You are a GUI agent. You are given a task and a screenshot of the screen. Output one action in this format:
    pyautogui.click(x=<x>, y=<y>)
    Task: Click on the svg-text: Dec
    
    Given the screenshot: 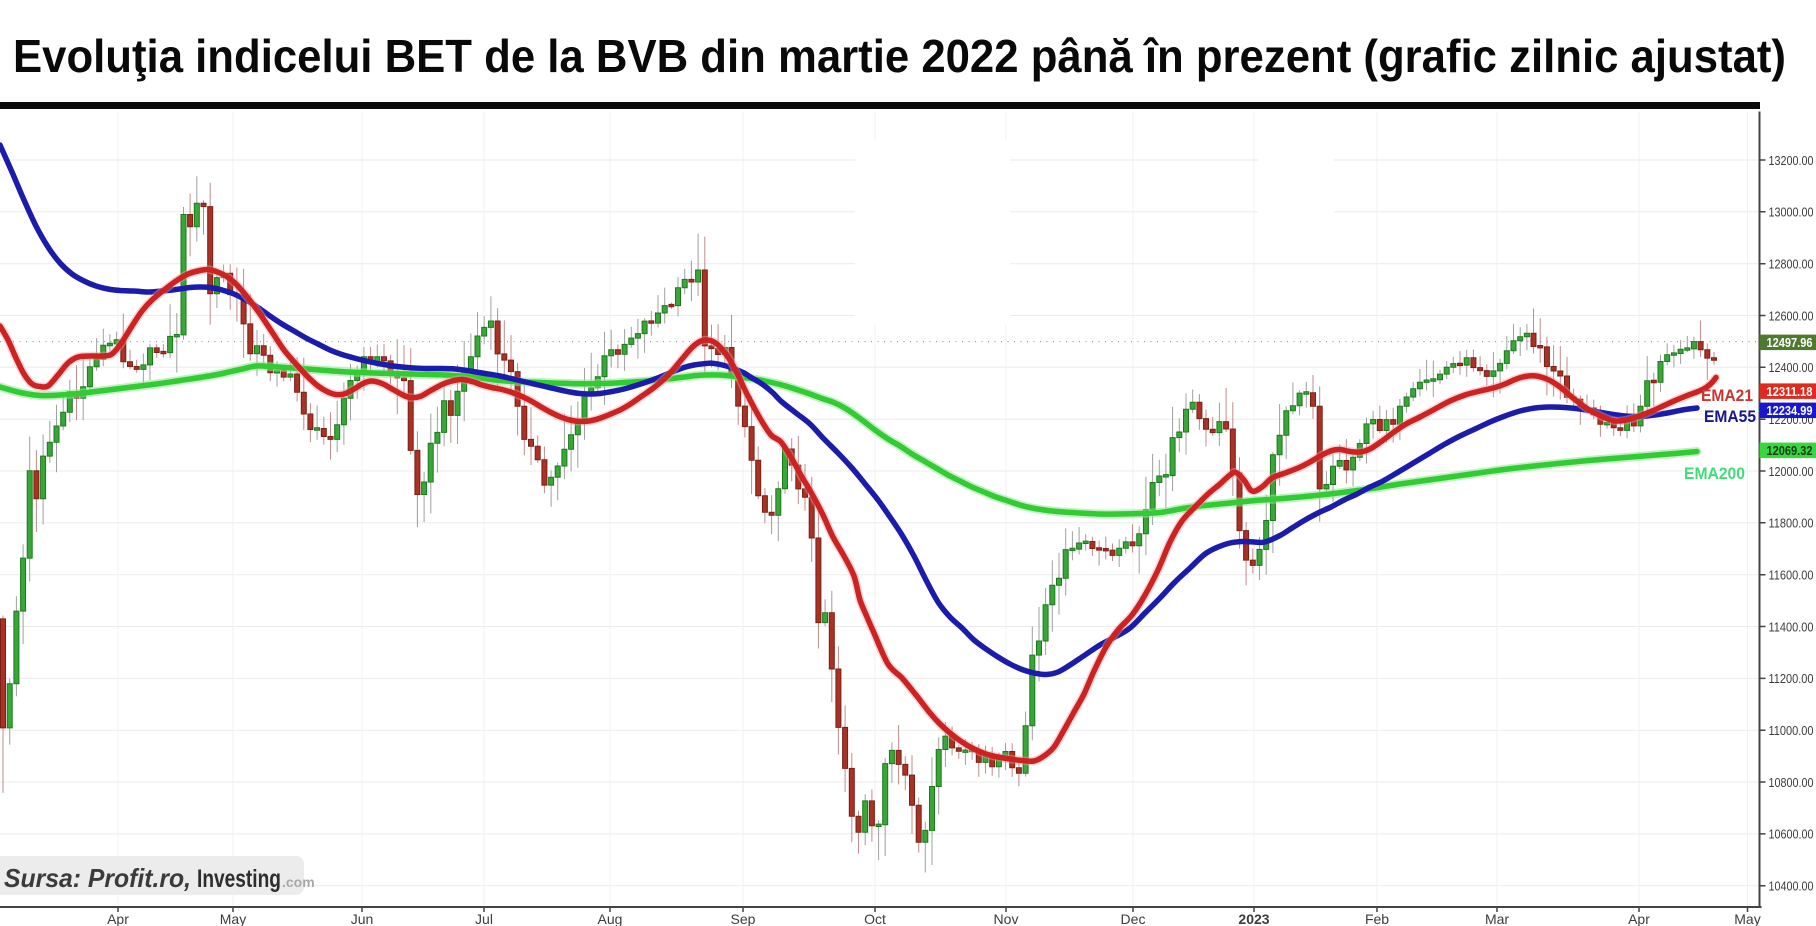 What is the action you would take?
    pyautogui.click(x=1133, y=918)
    